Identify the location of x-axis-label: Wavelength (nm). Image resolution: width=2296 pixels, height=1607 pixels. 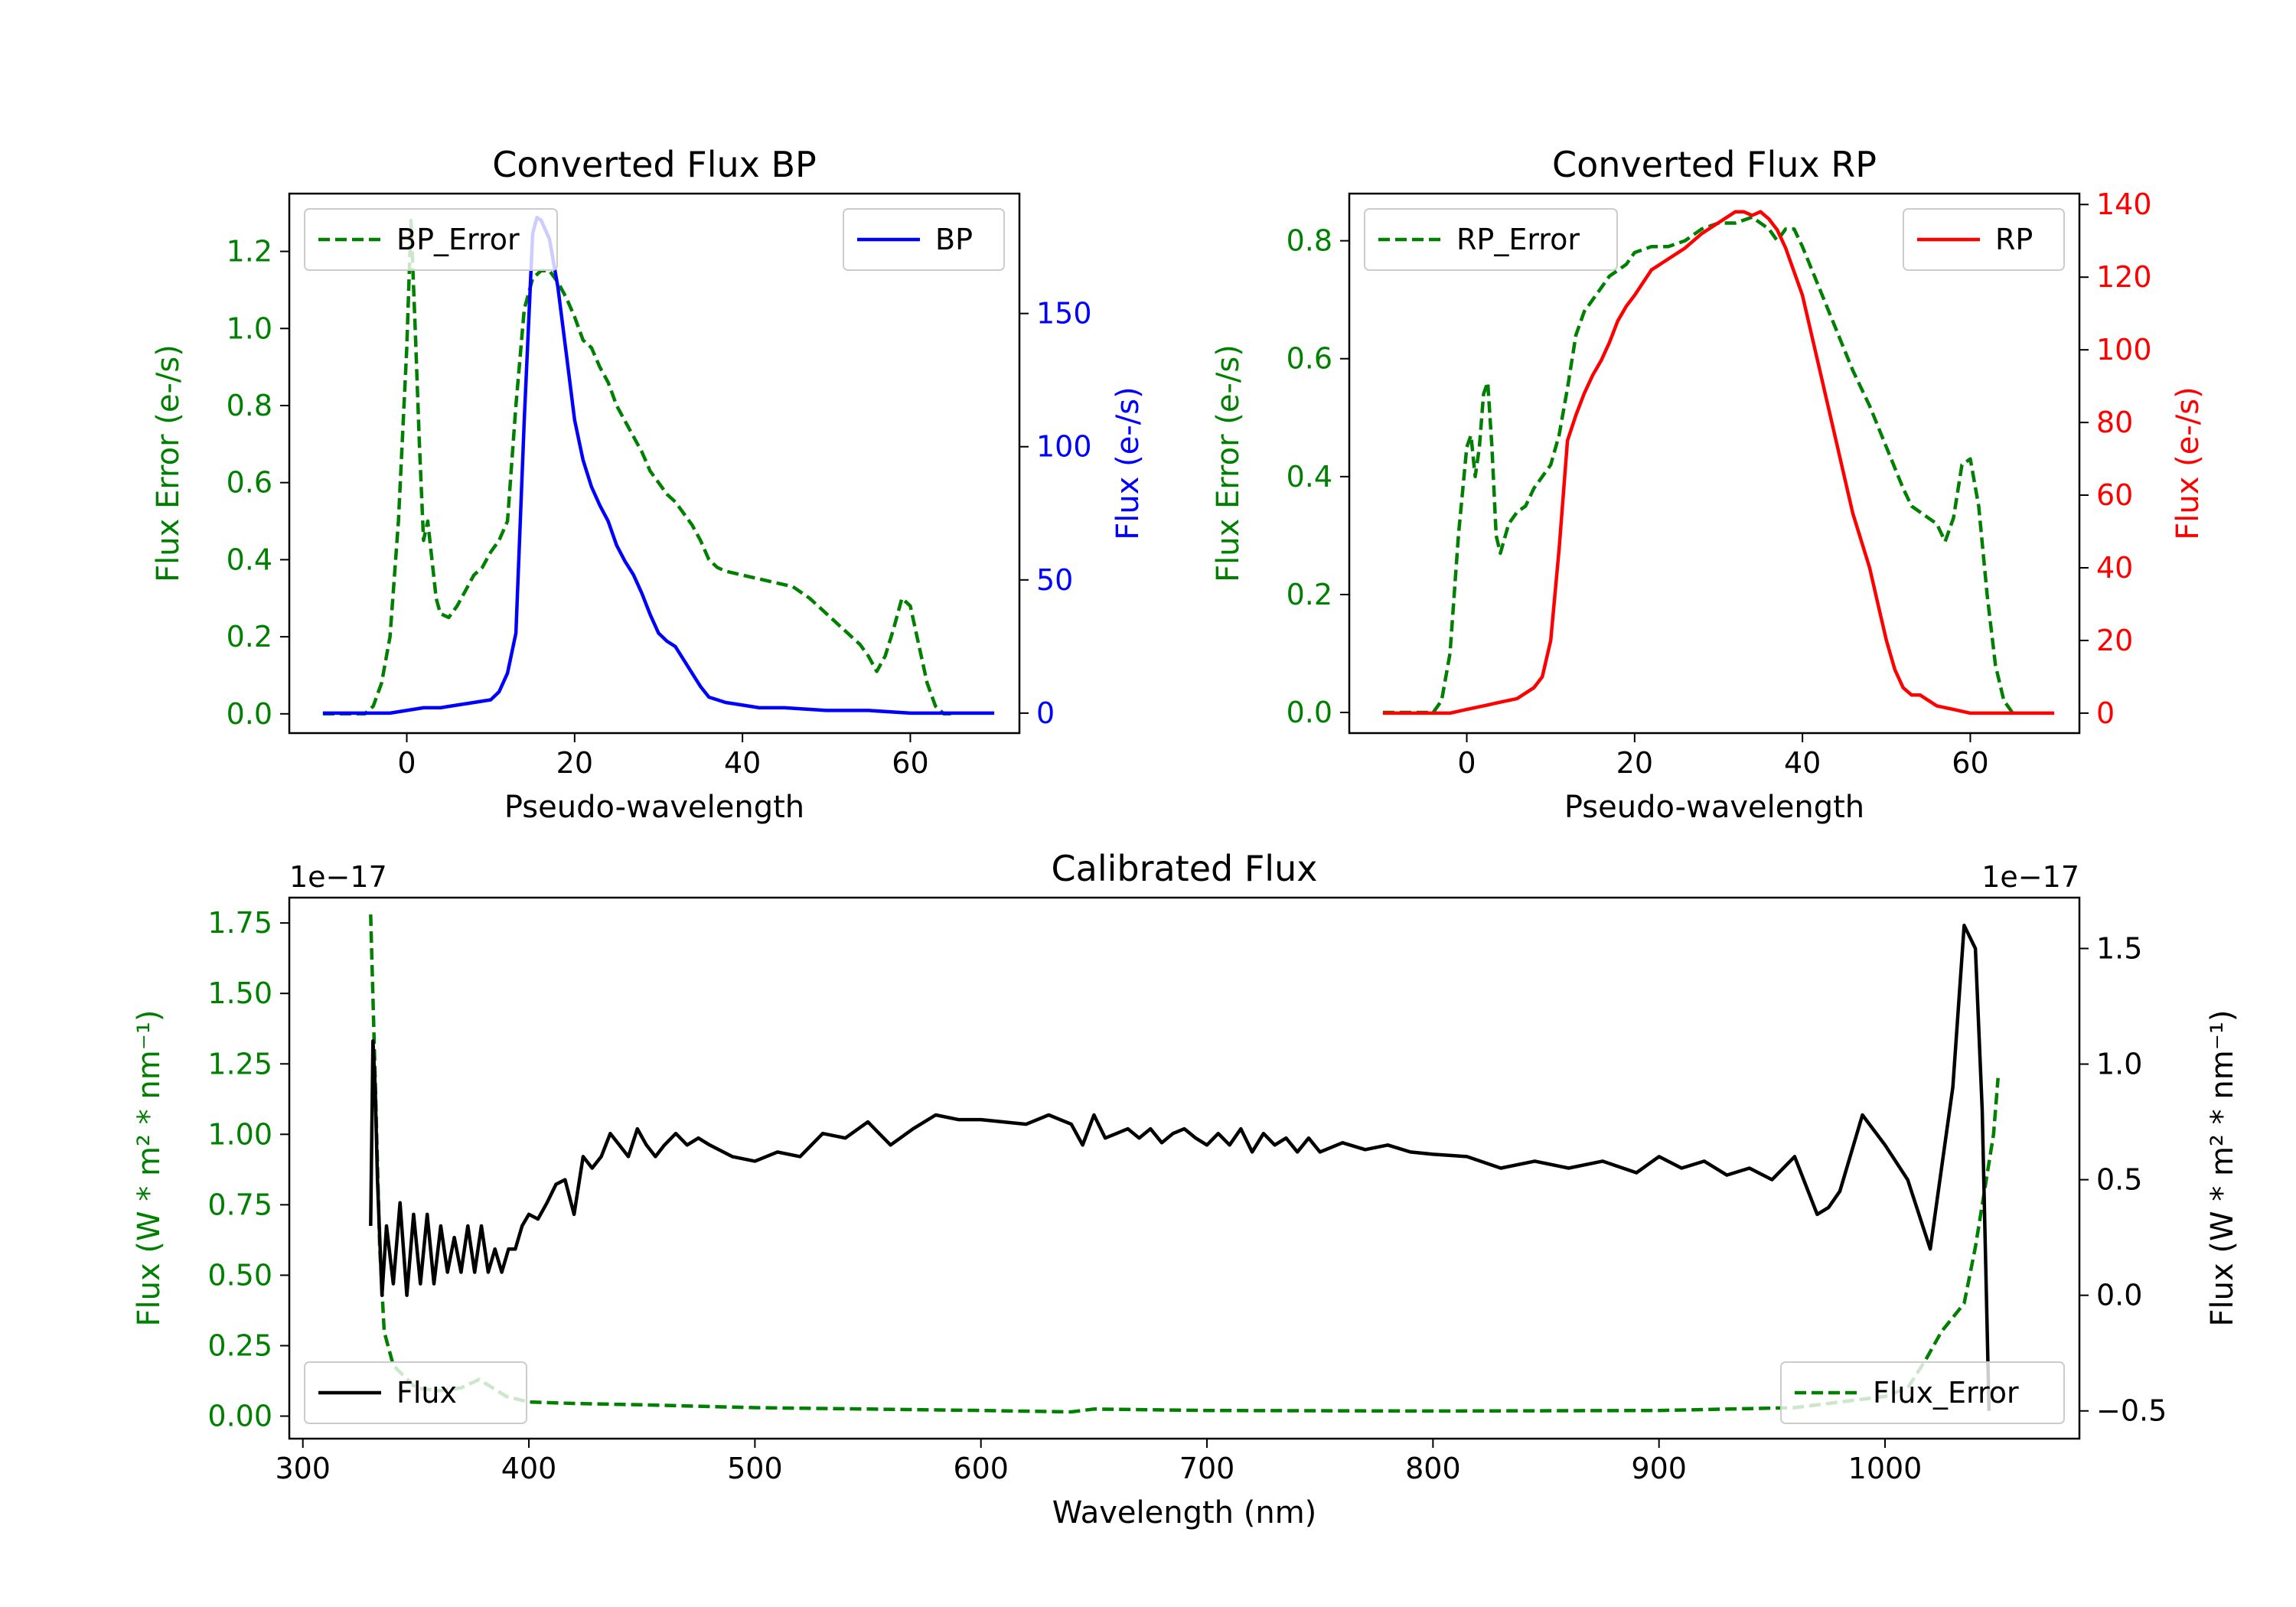
(1184, 1512).